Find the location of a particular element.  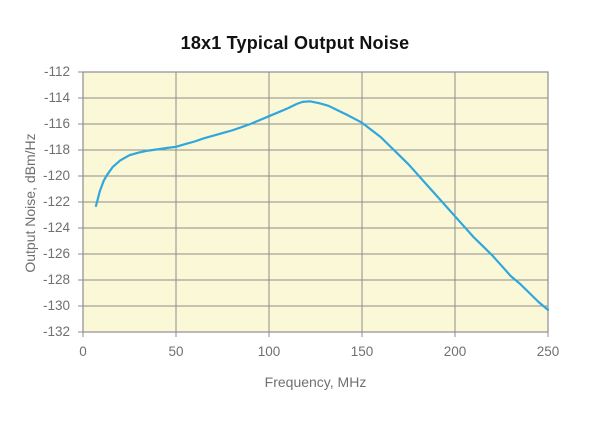

y-tick-label: -124 is located at coordinates (56, 227).